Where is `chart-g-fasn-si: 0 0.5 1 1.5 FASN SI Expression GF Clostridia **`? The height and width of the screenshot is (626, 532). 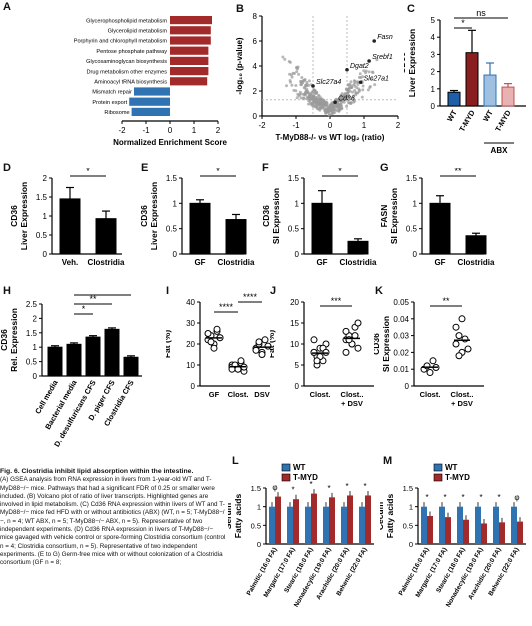 chart-g-fasn-si: 0 0.5 1 1.5 FASN SI Expression GF Clostridia ** is located at coordinates (437, 217).